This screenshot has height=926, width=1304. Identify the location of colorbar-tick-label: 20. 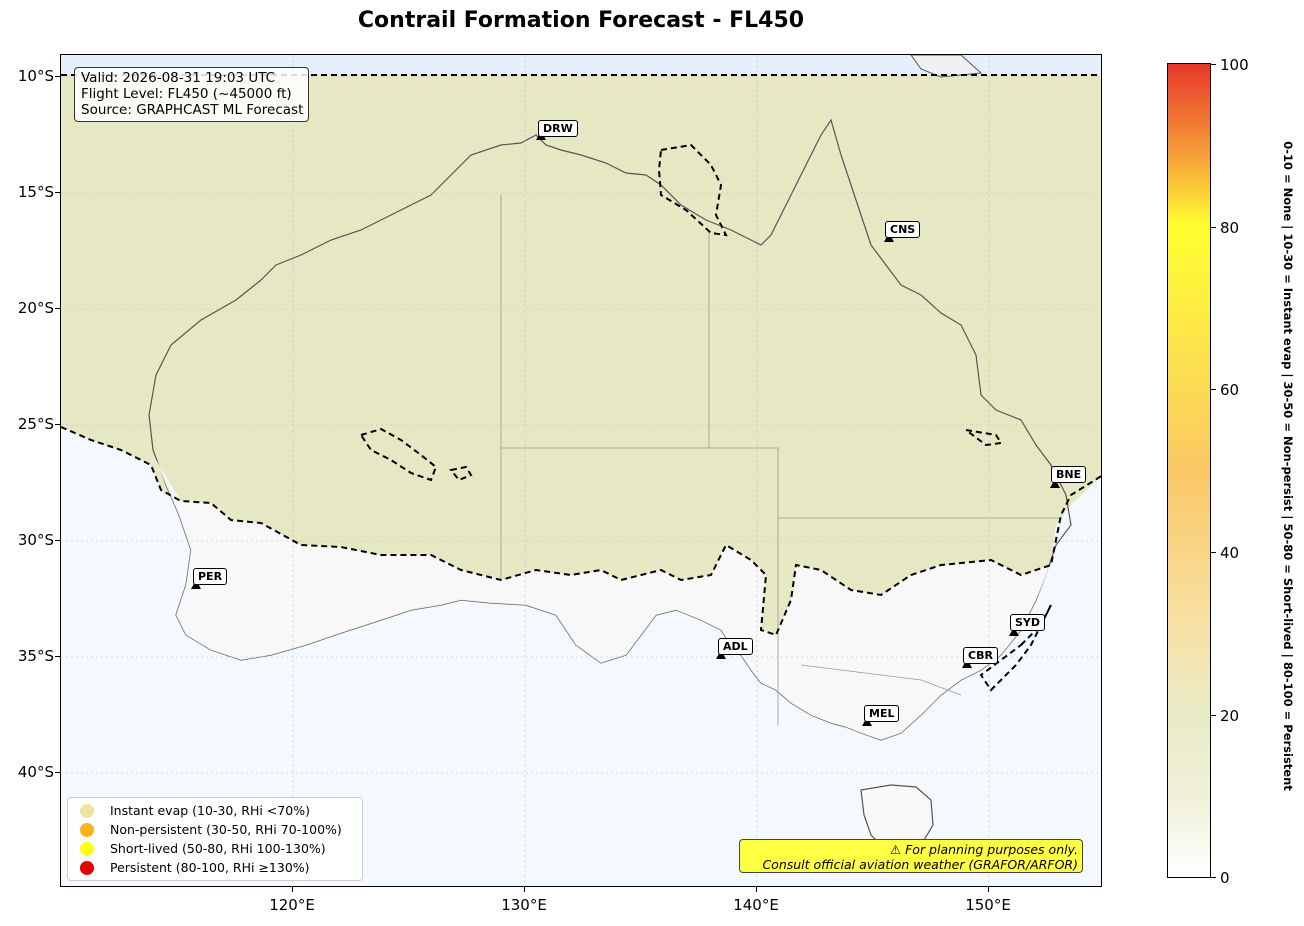
(1230, 716).